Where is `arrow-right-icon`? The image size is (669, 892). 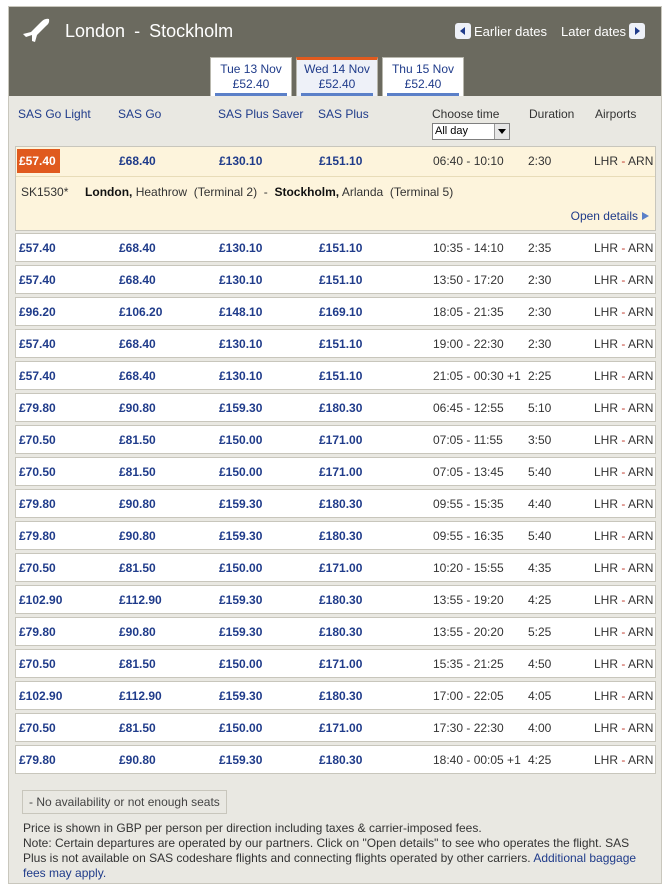
arrow-right-icon is located at coordinates (637, 31).